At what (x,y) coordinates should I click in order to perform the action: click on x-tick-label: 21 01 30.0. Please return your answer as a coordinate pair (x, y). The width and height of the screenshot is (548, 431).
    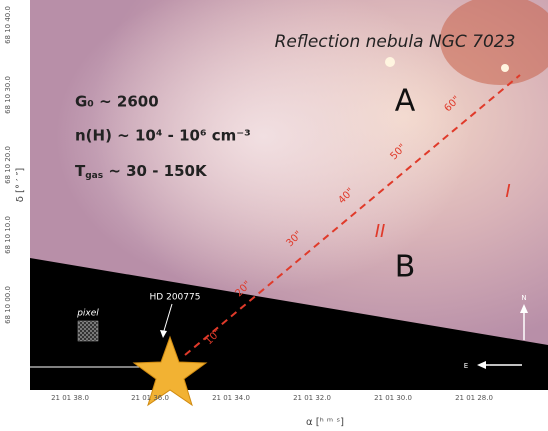
    Looking at the image, I should click on (393, 398).